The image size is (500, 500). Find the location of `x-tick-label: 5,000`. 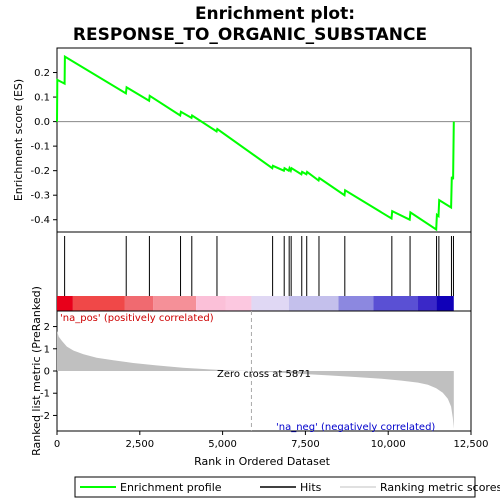

x-tick-label: 5,000 is located at coordinates (222, 444).